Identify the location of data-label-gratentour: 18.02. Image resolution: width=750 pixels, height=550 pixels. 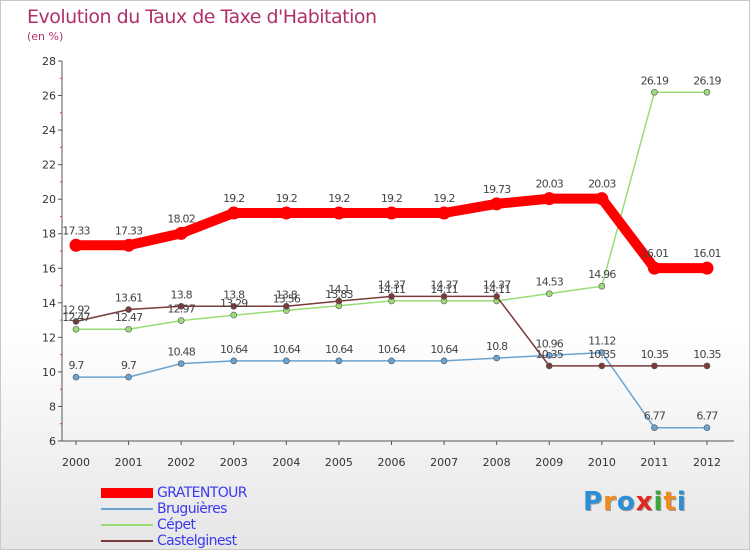
(181, 218).